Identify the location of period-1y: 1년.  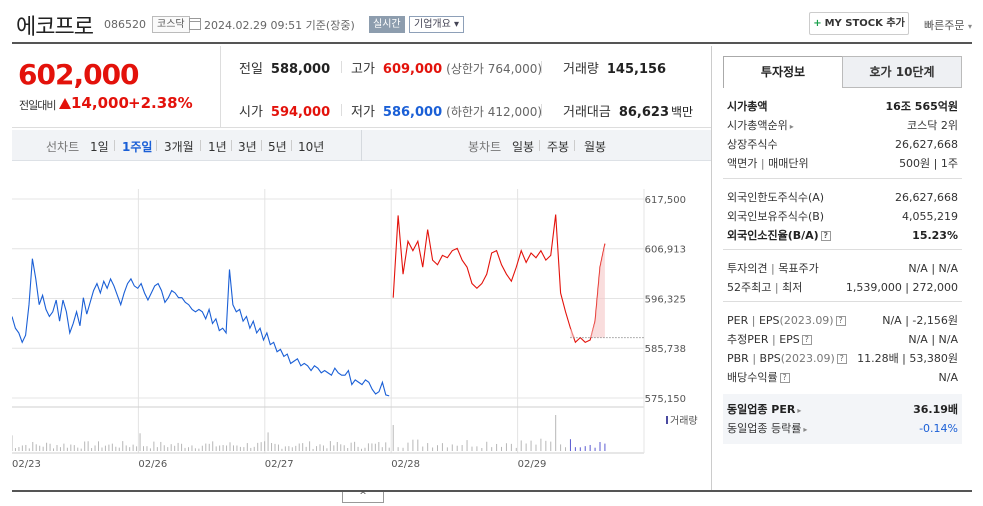
(217, 147).